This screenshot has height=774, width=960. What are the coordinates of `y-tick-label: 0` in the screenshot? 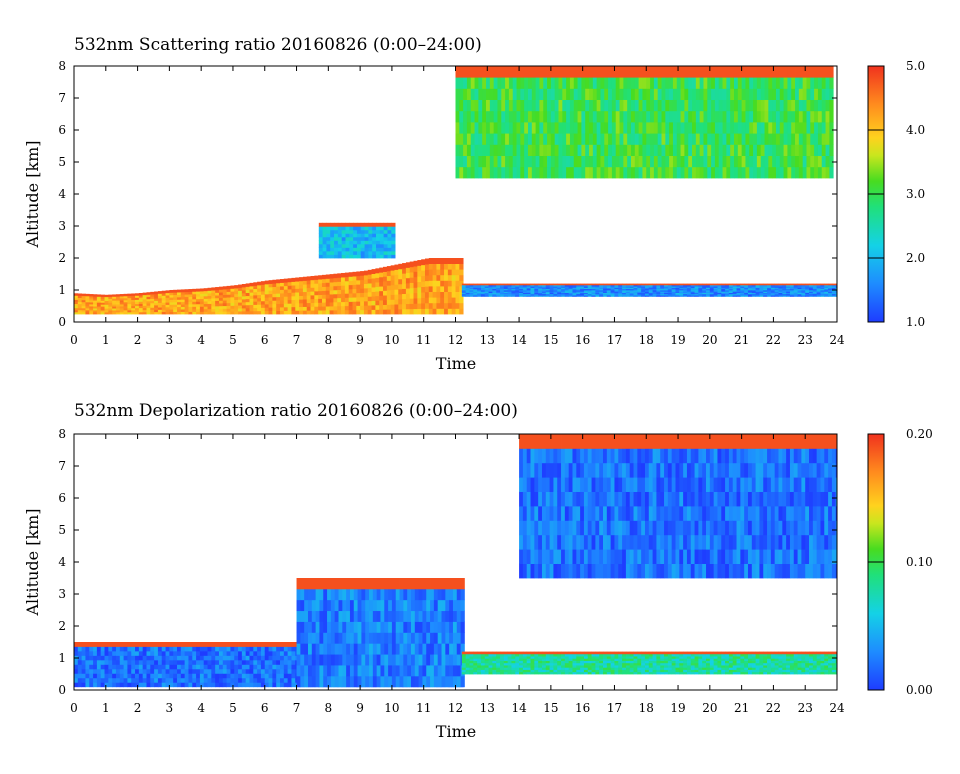 It's located at (62, 322).